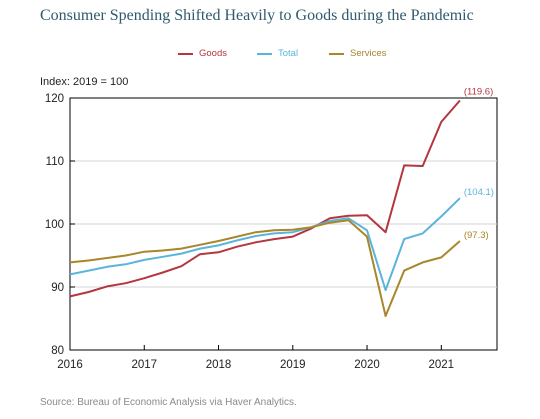  I want to click on x-tick-label-2018: 2018, so click(219, 365).